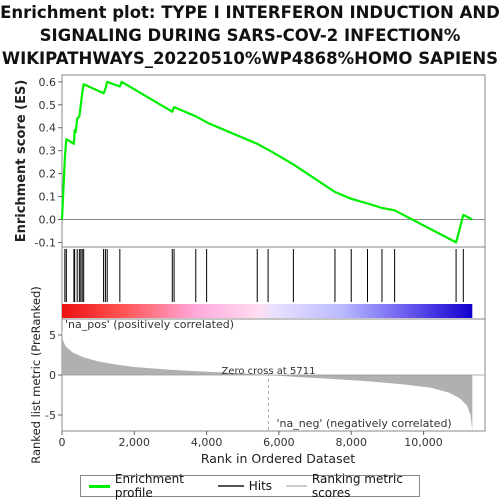 Image resolution: width=500 pixels, height=500 pixels. I want to click on x-tick-label: 0, so click(62, 442).